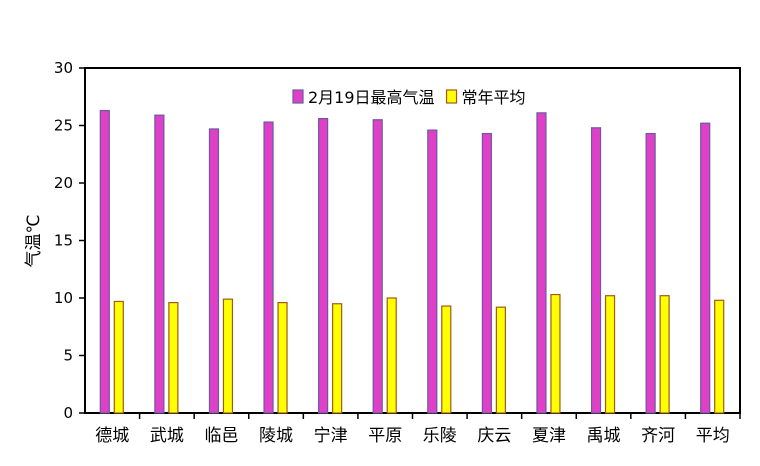  What do you see at coordinates (68, 356) in the screenshot?
I see `y-tick-label: 5` at bounding box center [68, 356].